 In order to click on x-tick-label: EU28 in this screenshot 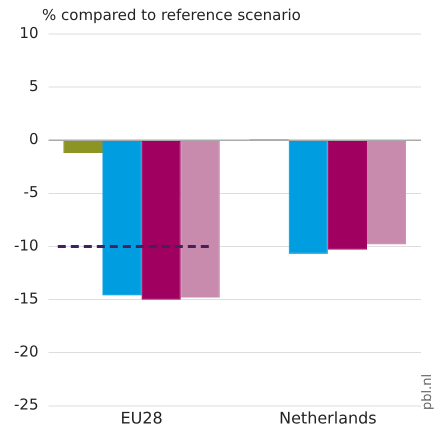, I will do `click(141, 418)`.